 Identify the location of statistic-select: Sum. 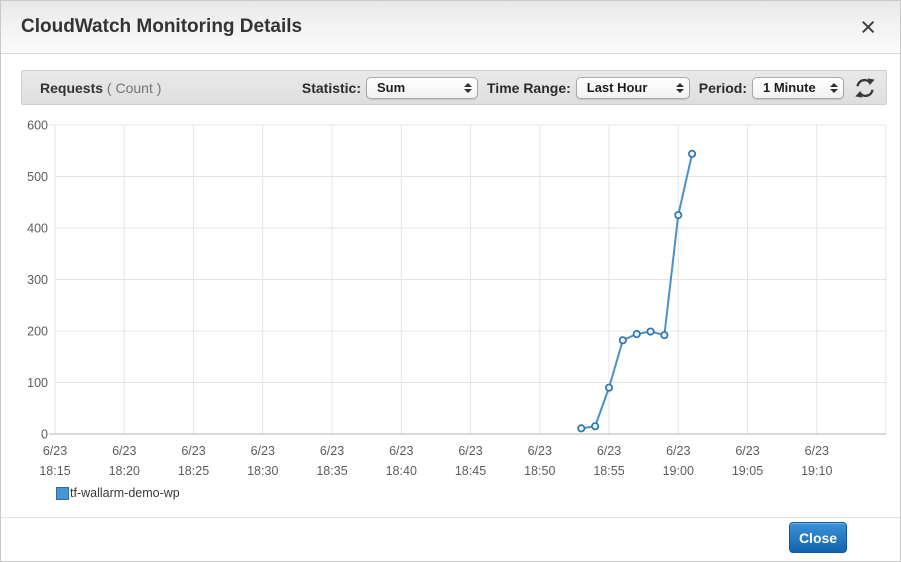
(422, 87).